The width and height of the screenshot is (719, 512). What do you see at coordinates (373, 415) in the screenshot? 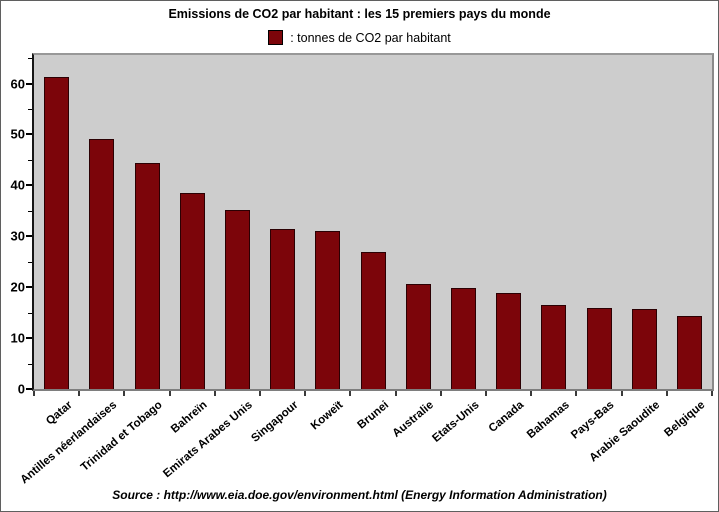
I see `x-category-label: Brunei` at bounding box center [373, 415].